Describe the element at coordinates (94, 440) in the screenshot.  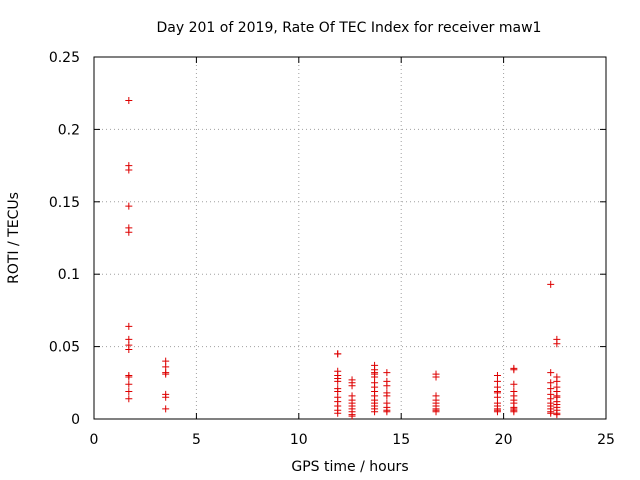
I see `x-tick-label: 0` at that location.